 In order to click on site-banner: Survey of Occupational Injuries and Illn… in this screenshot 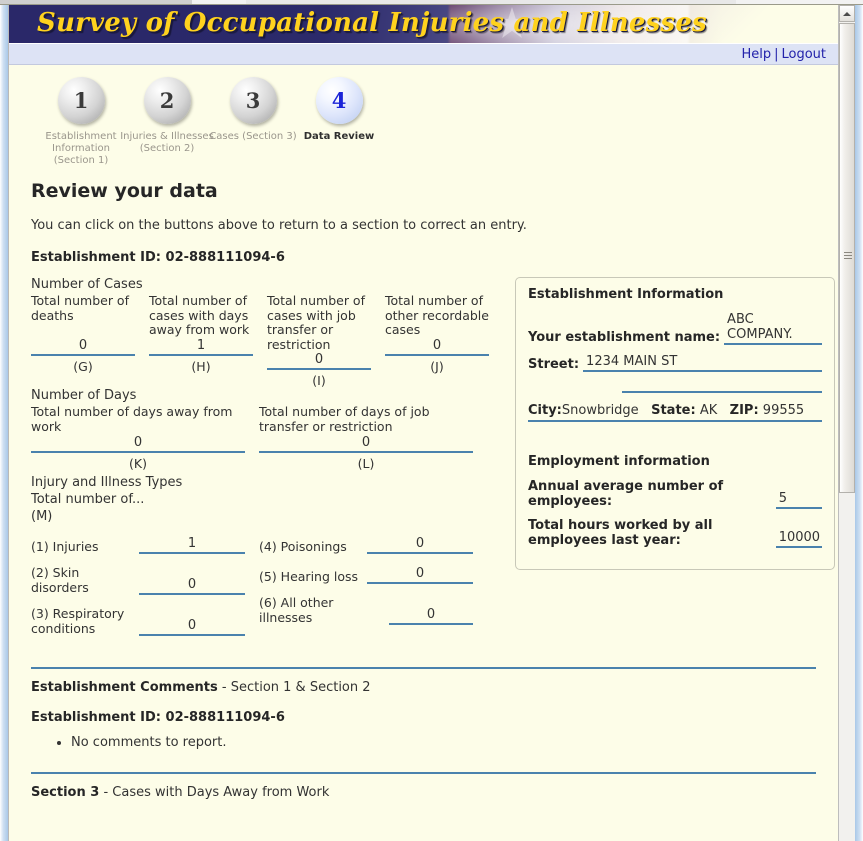, I will do `click(423, 24)`.